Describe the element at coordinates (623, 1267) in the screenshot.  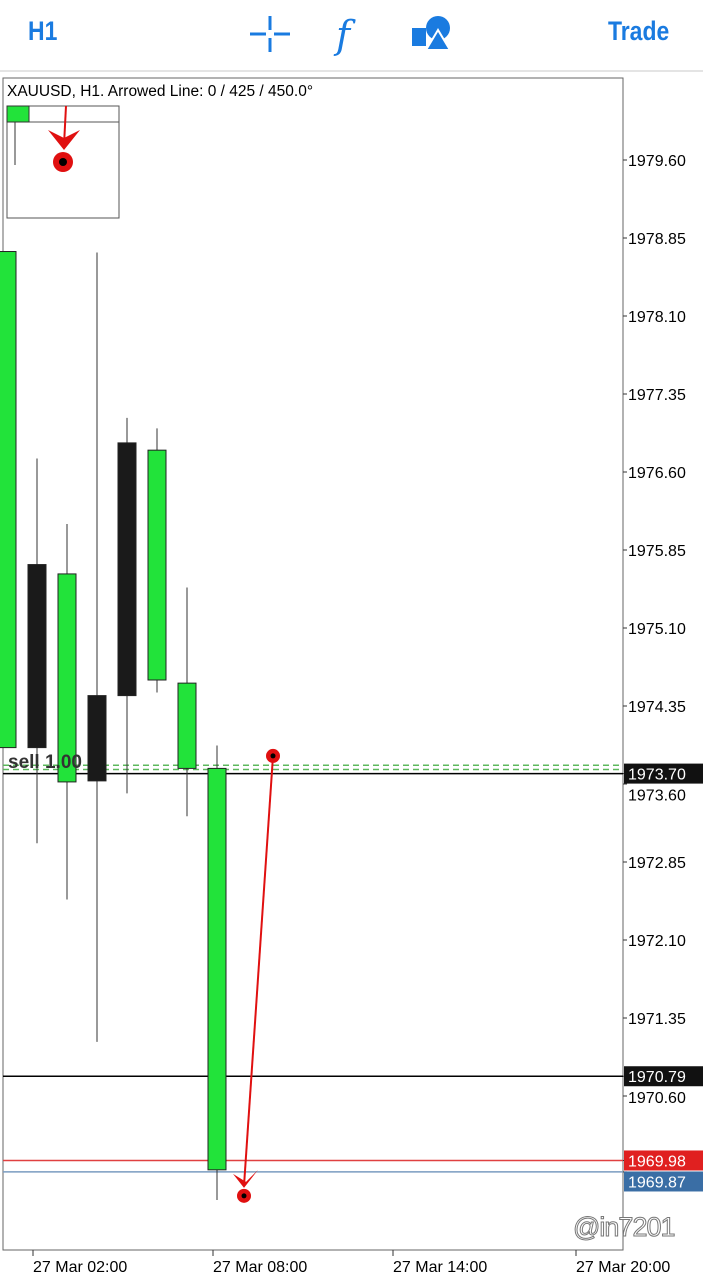
I see `time-tick-label: 27 Mar 20:00` at that location.